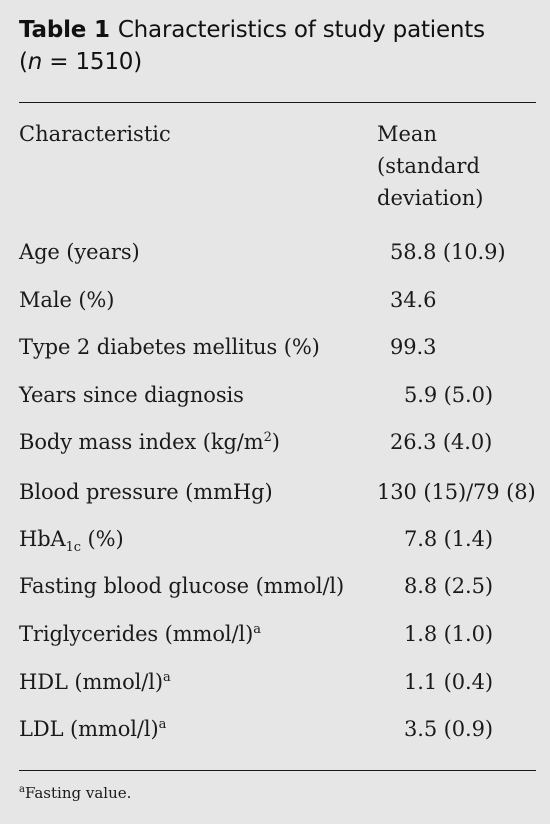 This screenshot has width=550, height=824. Describe the element at coordinates (407, 134) in the screenshot. I see `column-header-line: Mean` at that location.